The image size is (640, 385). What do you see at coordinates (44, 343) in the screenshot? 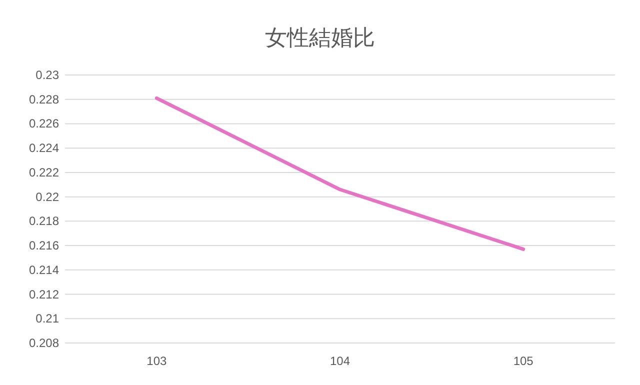
I see `y-tick-label: 0.208` at bounding box center [44, 343].